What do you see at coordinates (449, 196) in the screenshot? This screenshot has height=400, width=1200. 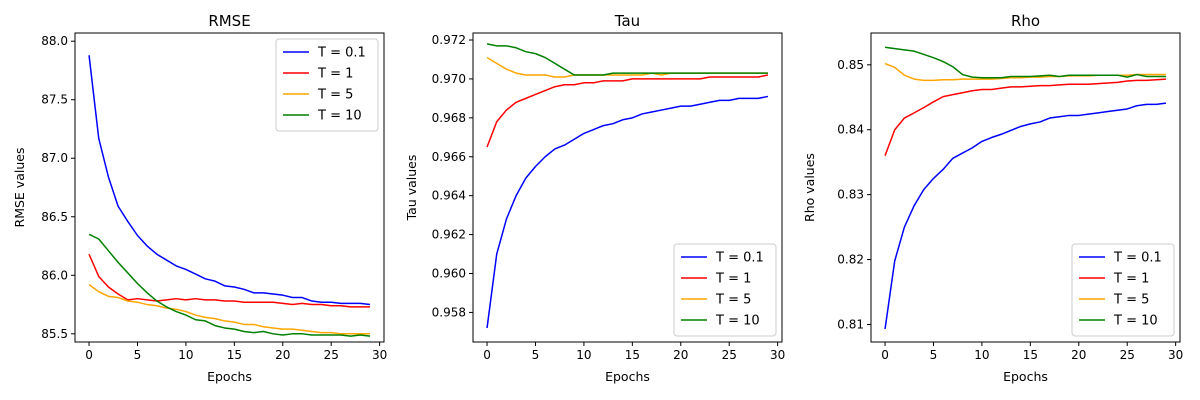 I see `y-tick-label: 0.964` at bounding box center [449, 196].